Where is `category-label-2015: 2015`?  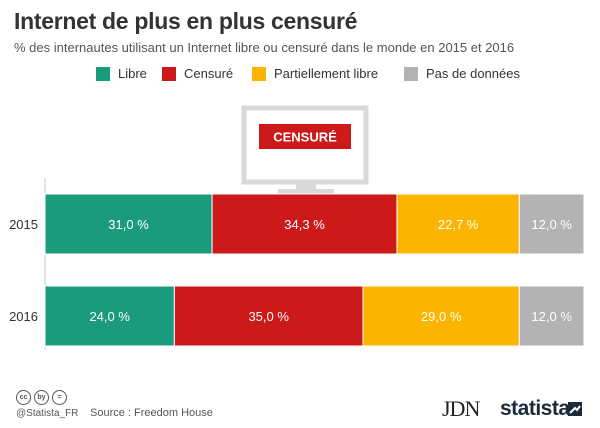
category-label-2015: 2015 is located at coordinates (23, 224).